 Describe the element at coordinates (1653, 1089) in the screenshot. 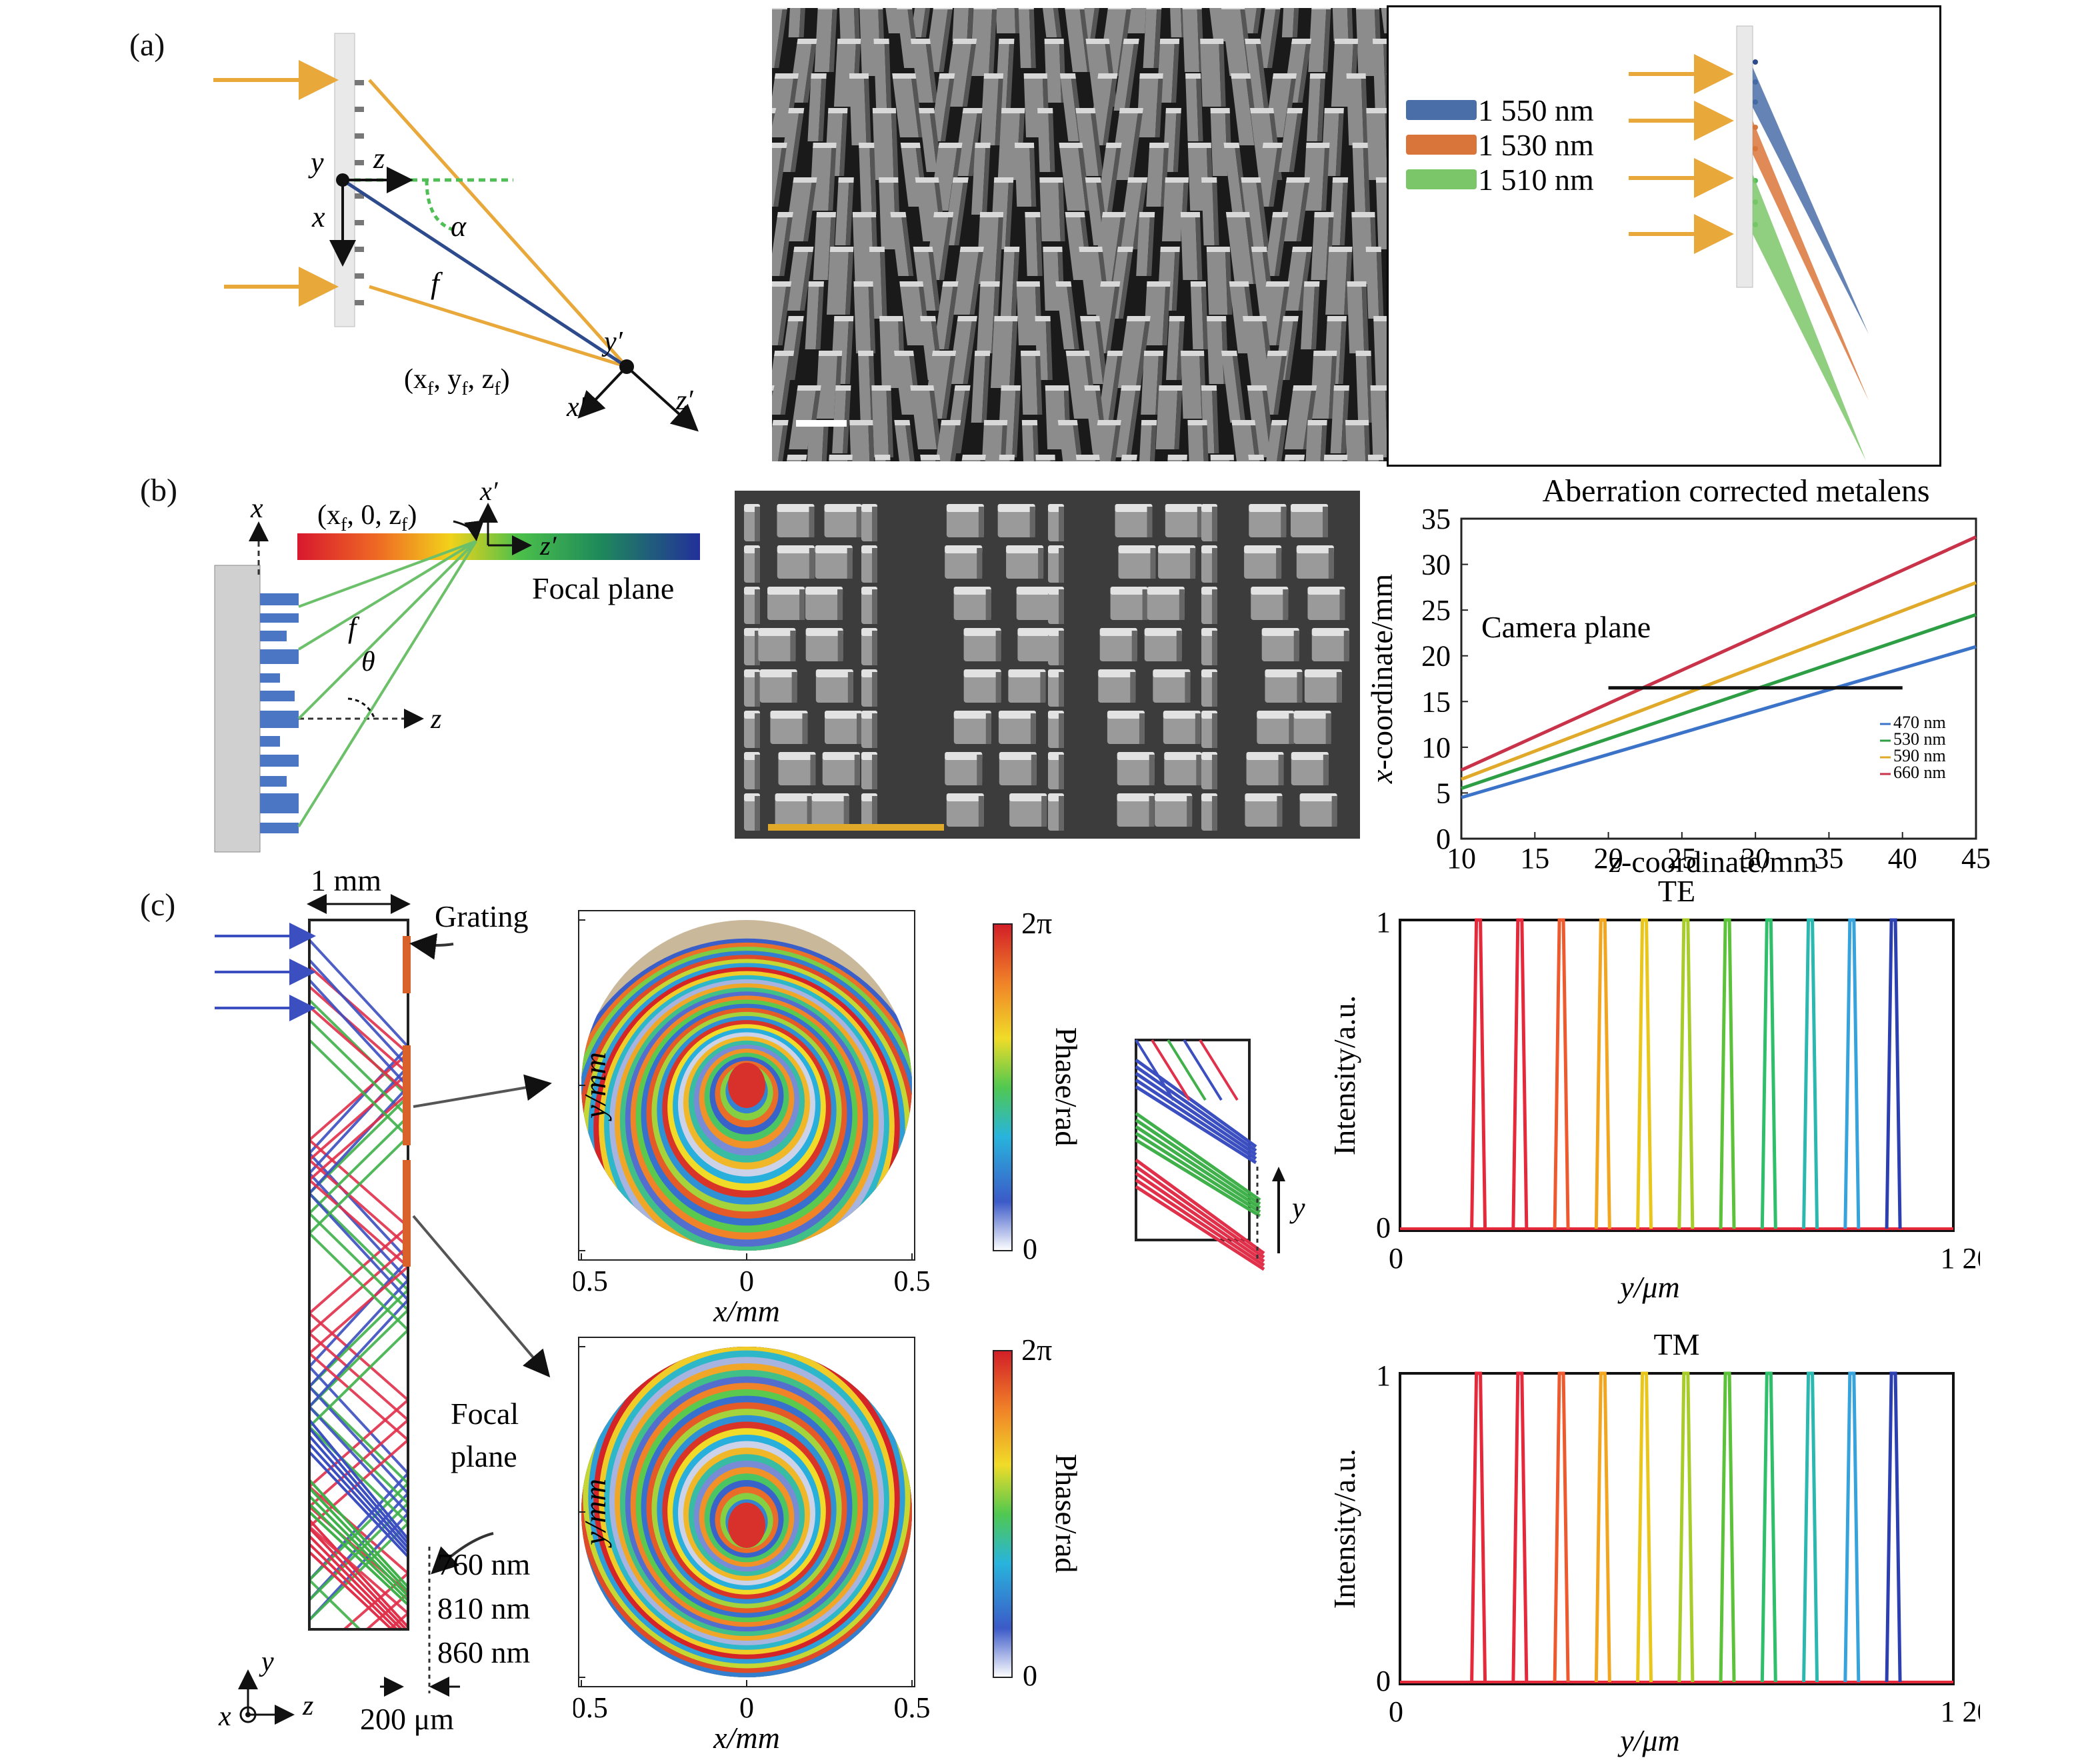

I see `spectrum-te: TE 1 00 1 200 y/μm Intensity/a.u.` at that location.